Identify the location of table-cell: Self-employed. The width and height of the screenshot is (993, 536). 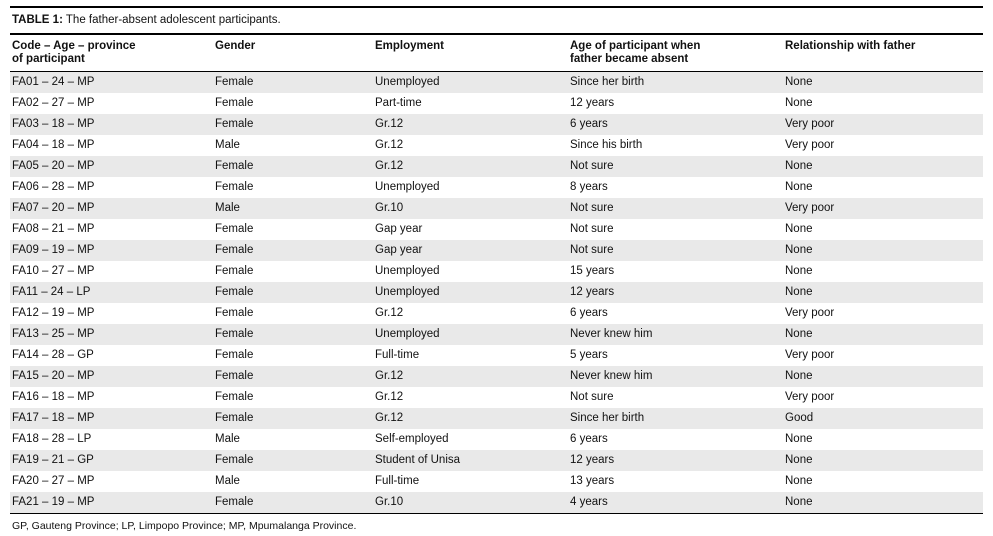
(412, 439).